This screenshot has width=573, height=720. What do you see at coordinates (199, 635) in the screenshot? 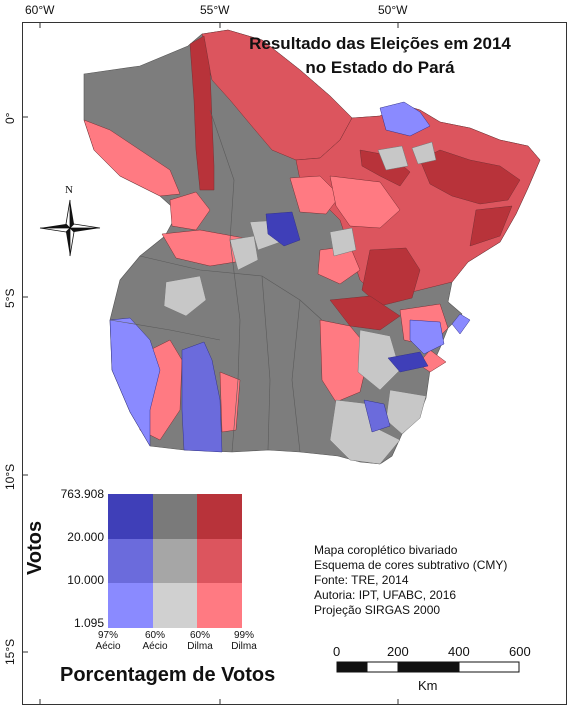
I see `legend-pct-break-3-value: 60%` at bounding box center [199, 635].